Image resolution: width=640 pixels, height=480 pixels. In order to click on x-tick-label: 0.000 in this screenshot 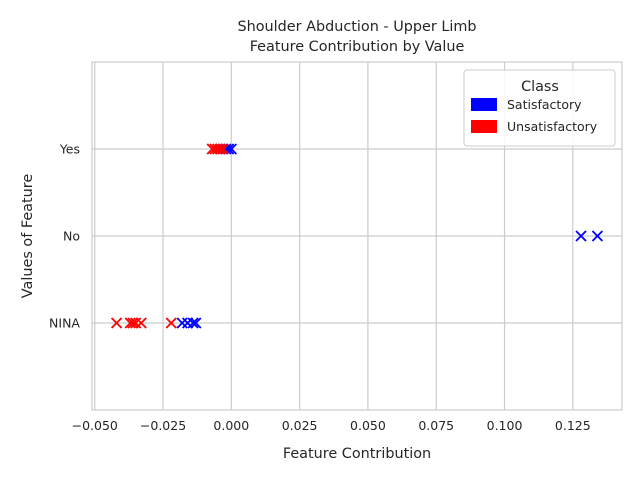, I will do `click(231, 425)`.